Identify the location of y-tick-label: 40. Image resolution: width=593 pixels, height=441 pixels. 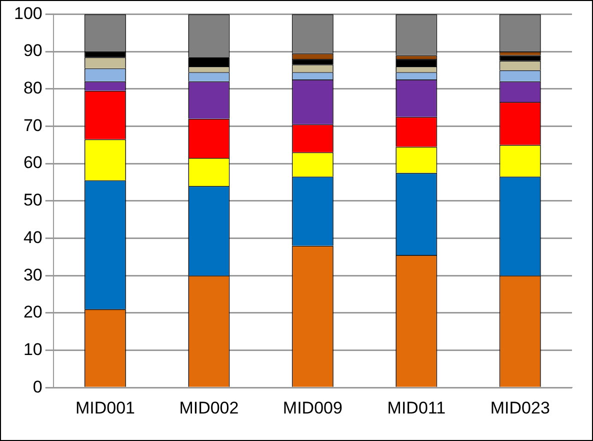
(32, 237).